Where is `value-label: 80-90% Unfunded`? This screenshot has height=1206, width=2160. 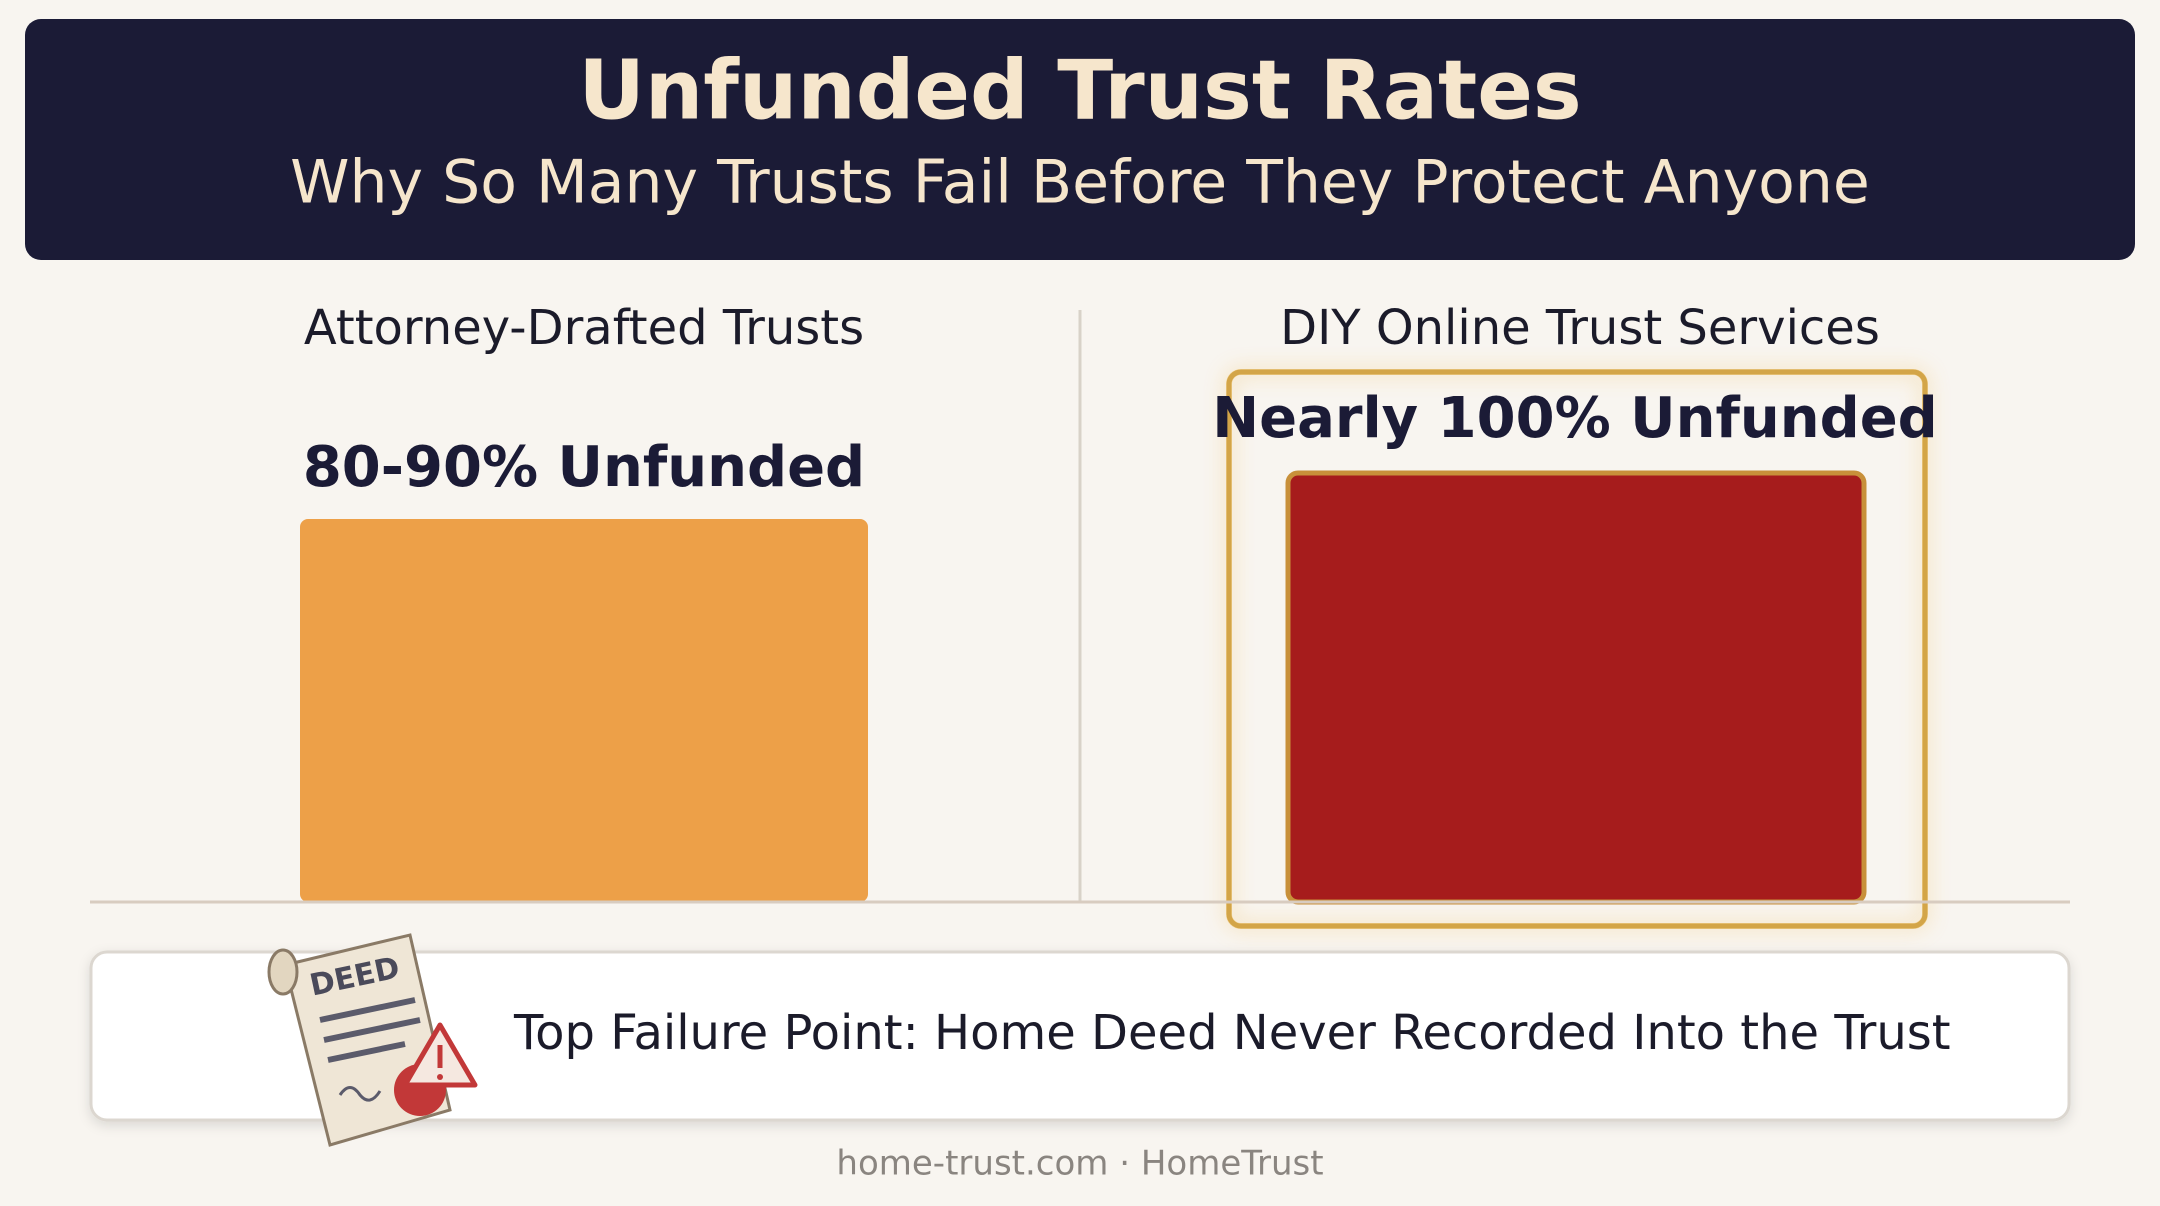
value-label: 80-90% Unfunded is located at coordinates (584, 467).